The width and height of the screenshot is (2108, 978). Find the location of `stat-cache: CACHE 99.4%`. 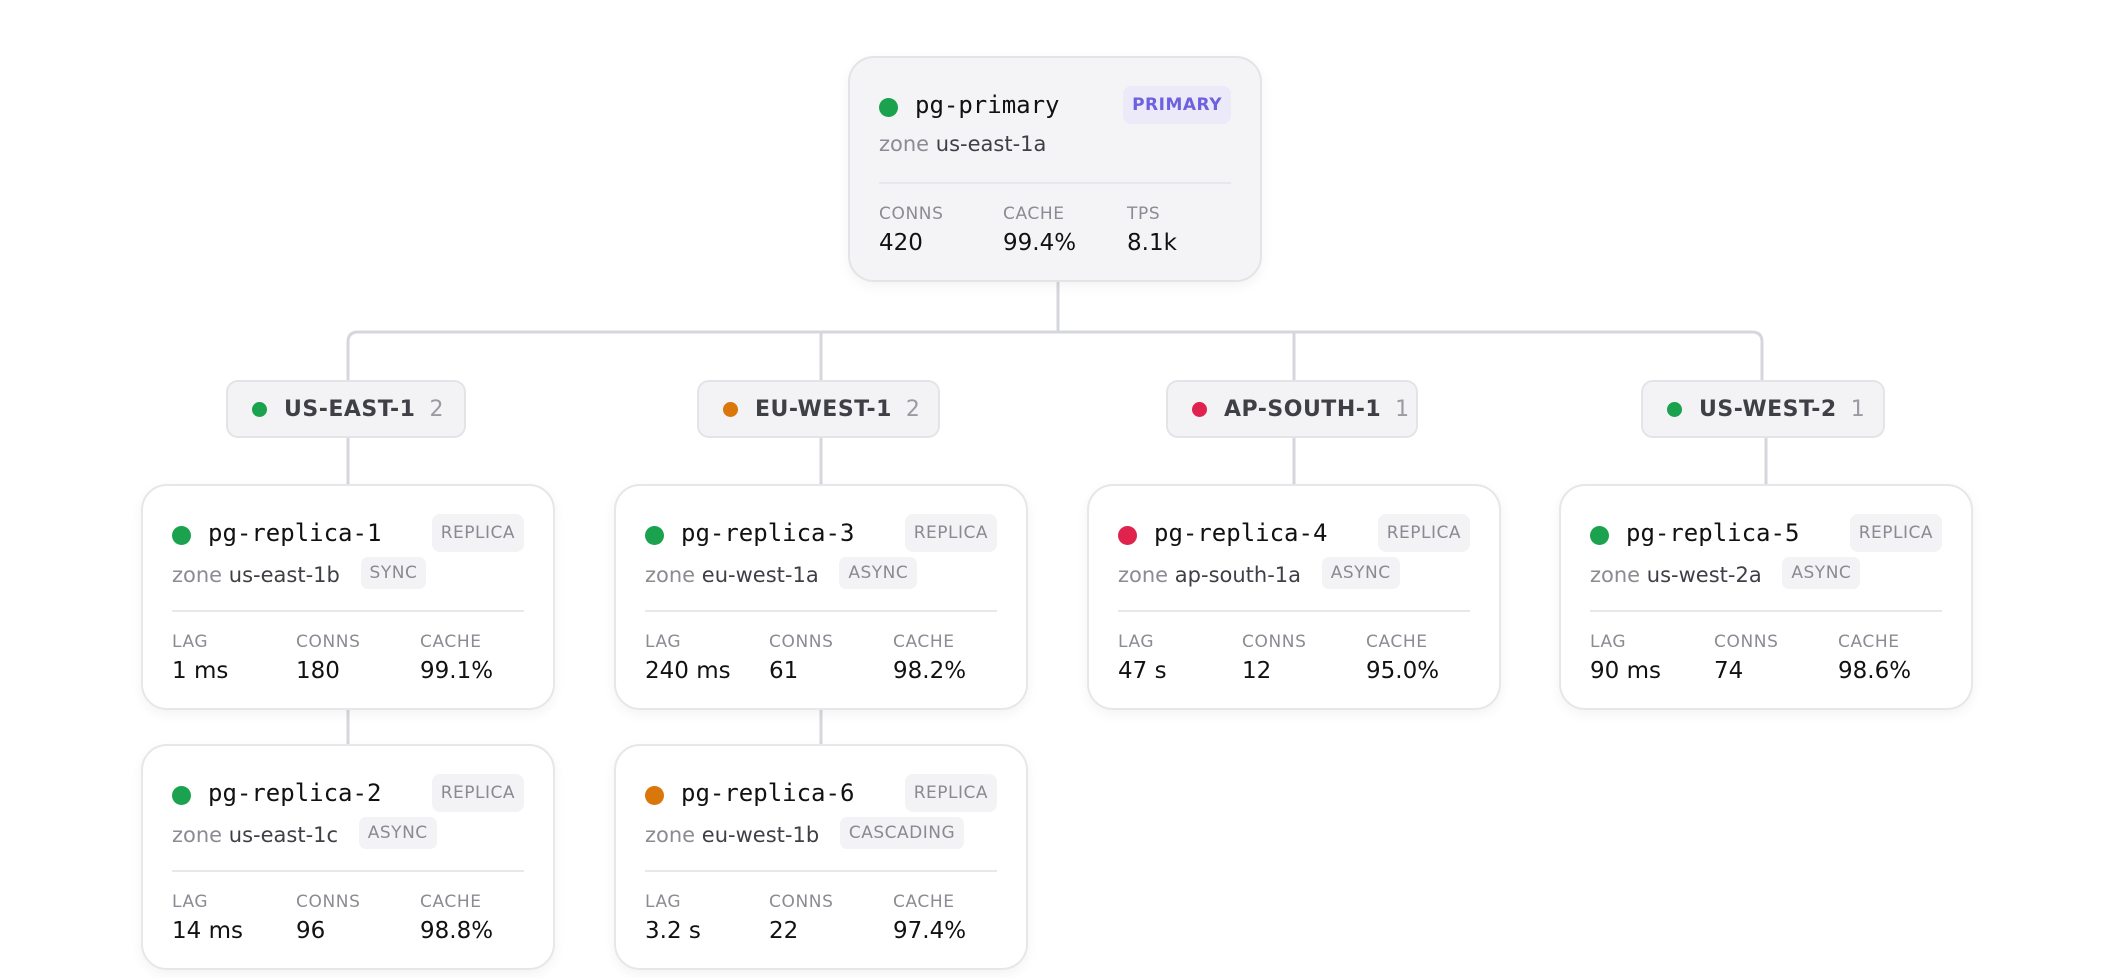

stat-cache: CACHE 99.4% is located at coordinates (1039, 230).